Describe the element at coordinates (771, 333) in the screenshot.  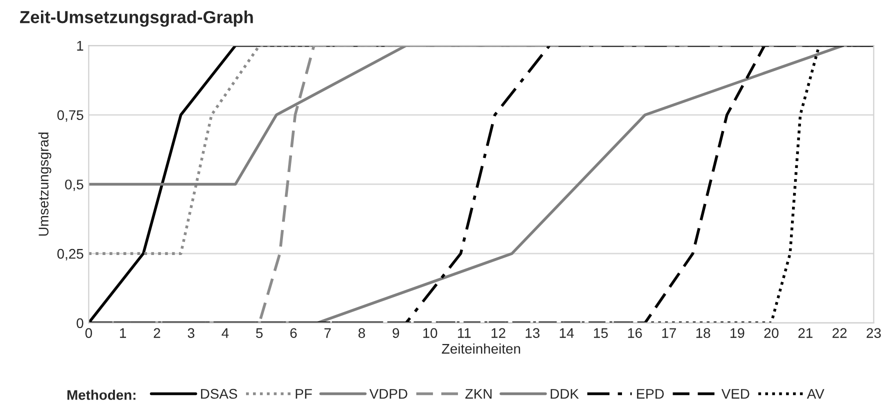
I see `x-tick-label: 20` at that location.